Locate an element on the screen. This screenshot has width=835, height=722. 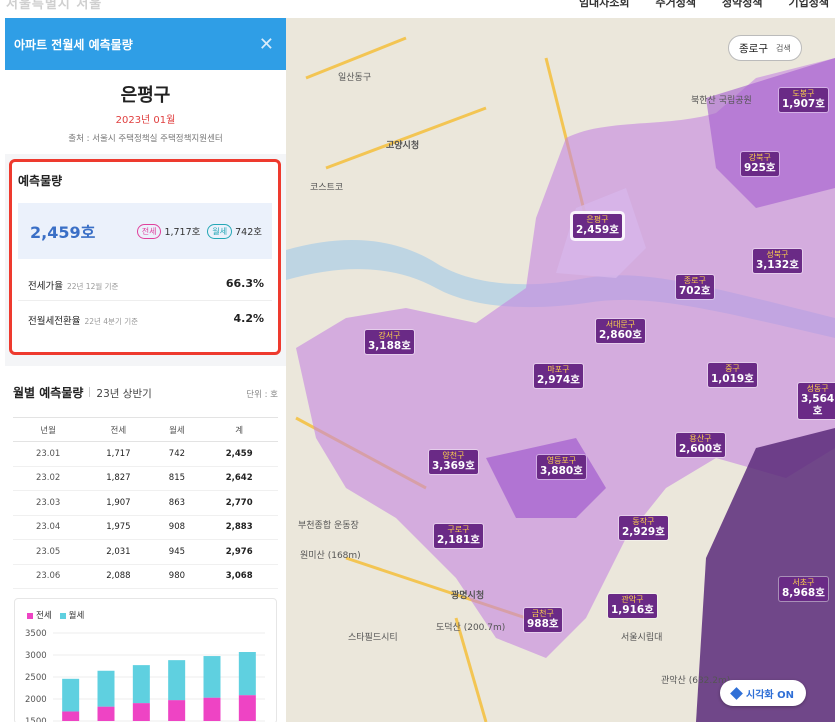
badge-name: 종로구 is located at coordinates (694, 280).